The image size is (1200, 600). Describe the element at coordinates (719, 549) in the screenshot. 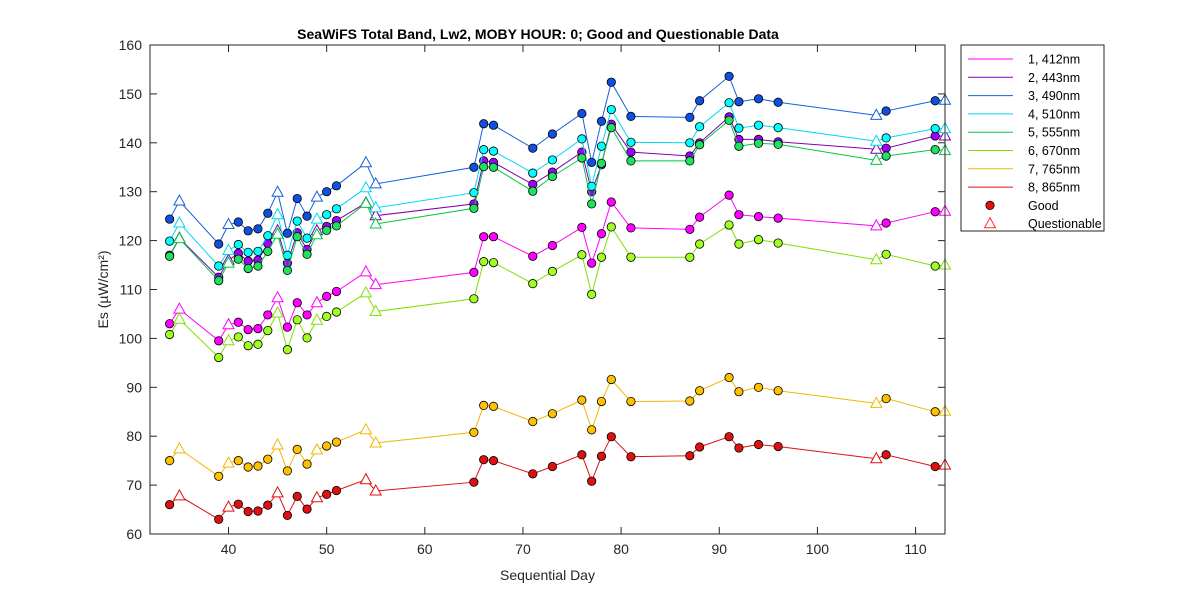

I see `x-tick-label: 90` at that location.